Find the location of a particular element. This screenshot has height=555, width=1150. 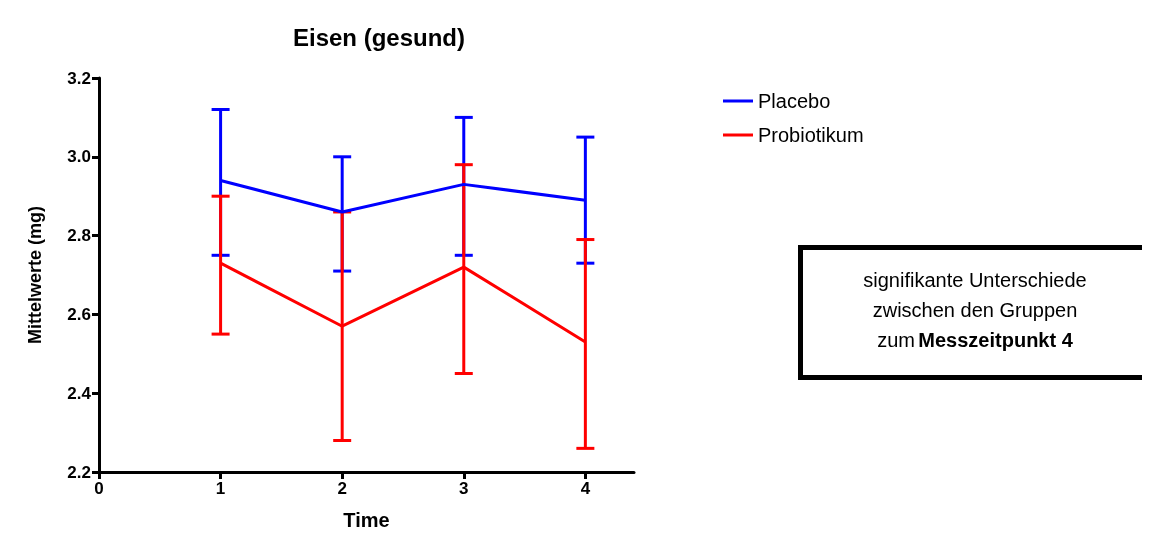

y-axis-title: Mittelwerte (mg) is located at coordinates (35, 275).